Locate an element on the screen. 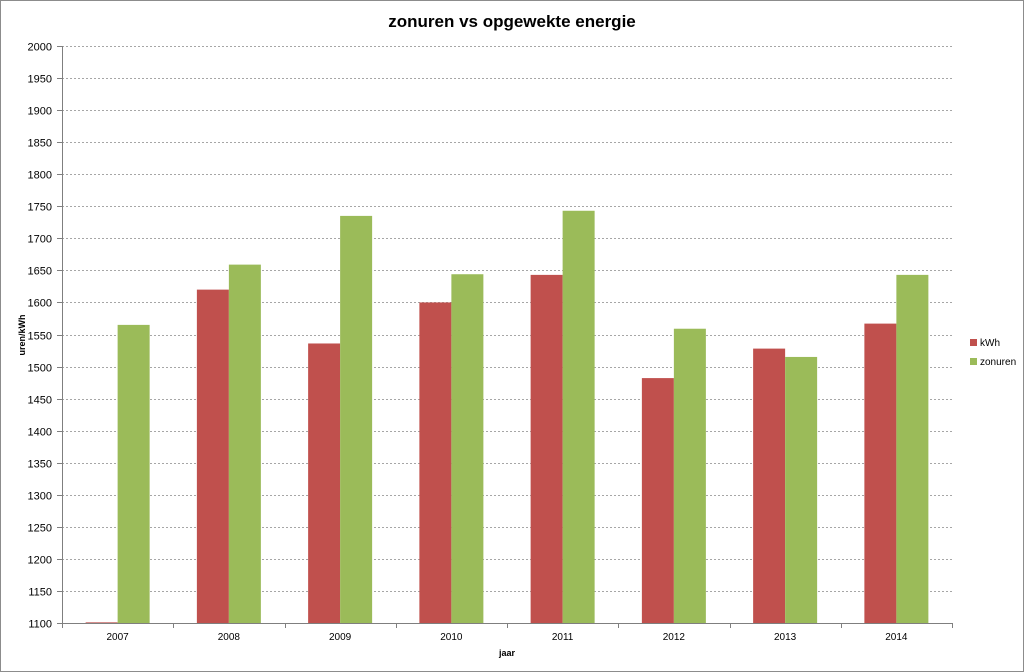  bar-zonuren-2011 is located at coordinates (578, 416).